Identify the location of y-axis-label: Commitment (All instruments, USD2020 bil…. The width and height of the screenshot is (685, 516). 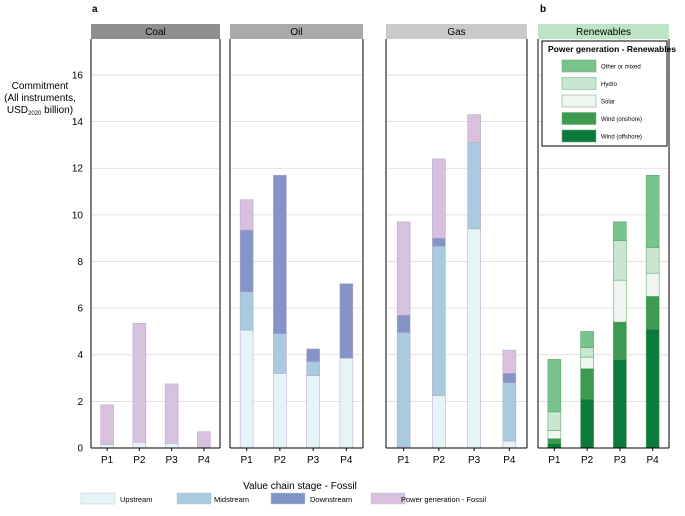
(40, 99).